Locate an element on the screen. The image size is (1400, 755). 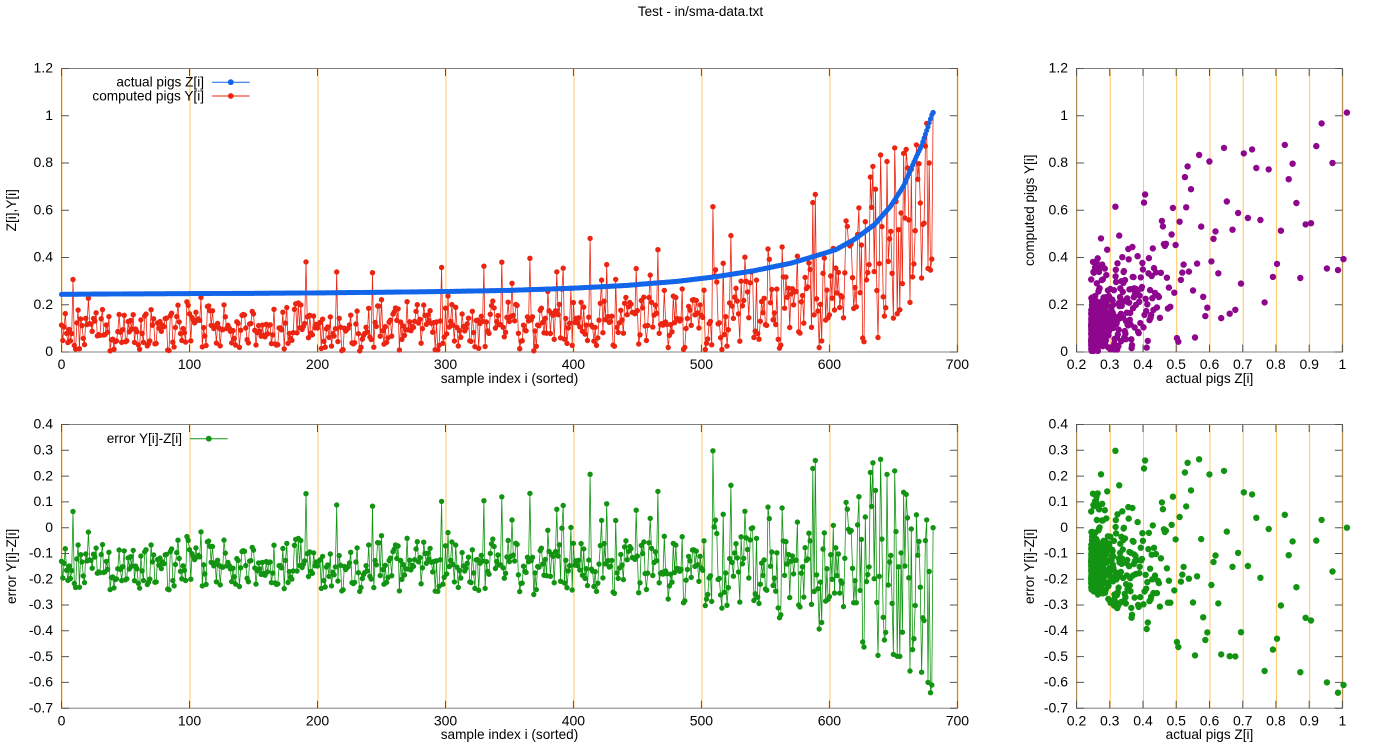
svg-text: Z[i],Y[i] is located at coordinates (11, 210).